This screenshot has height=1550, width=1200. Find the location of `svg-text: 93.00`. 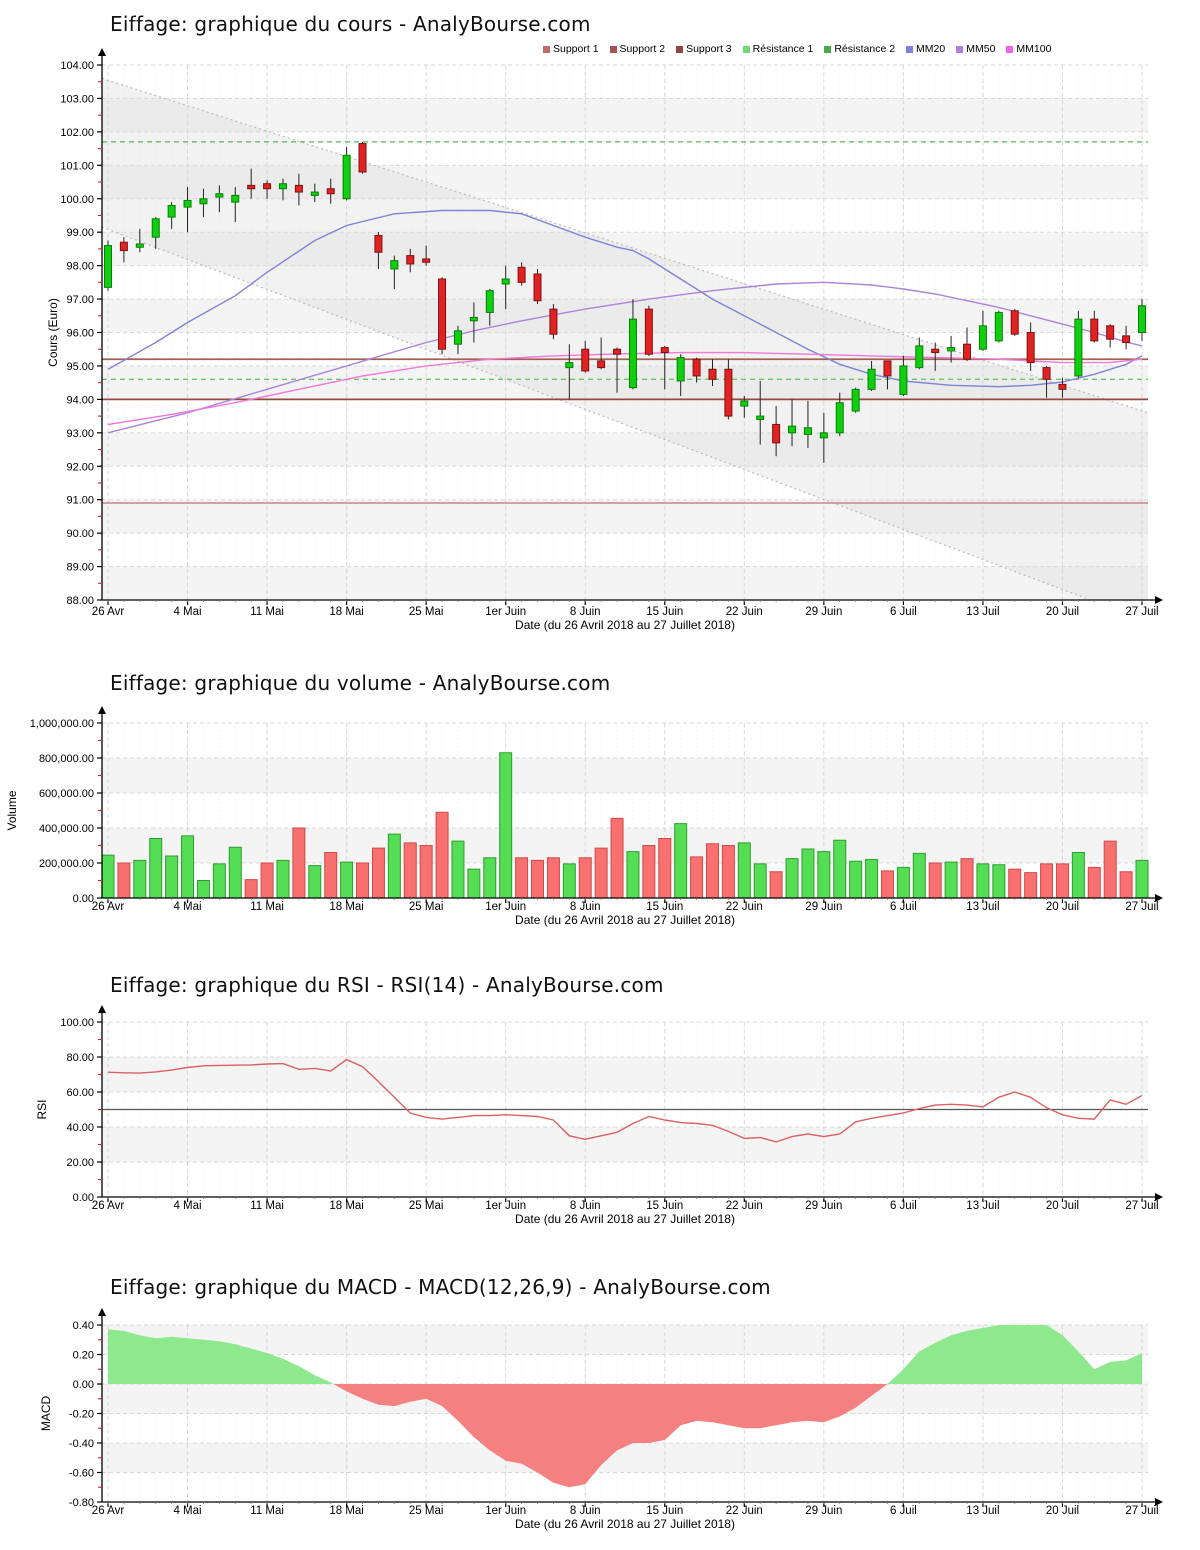

svg-text: 93.00 is located at coordinates (80, 434).